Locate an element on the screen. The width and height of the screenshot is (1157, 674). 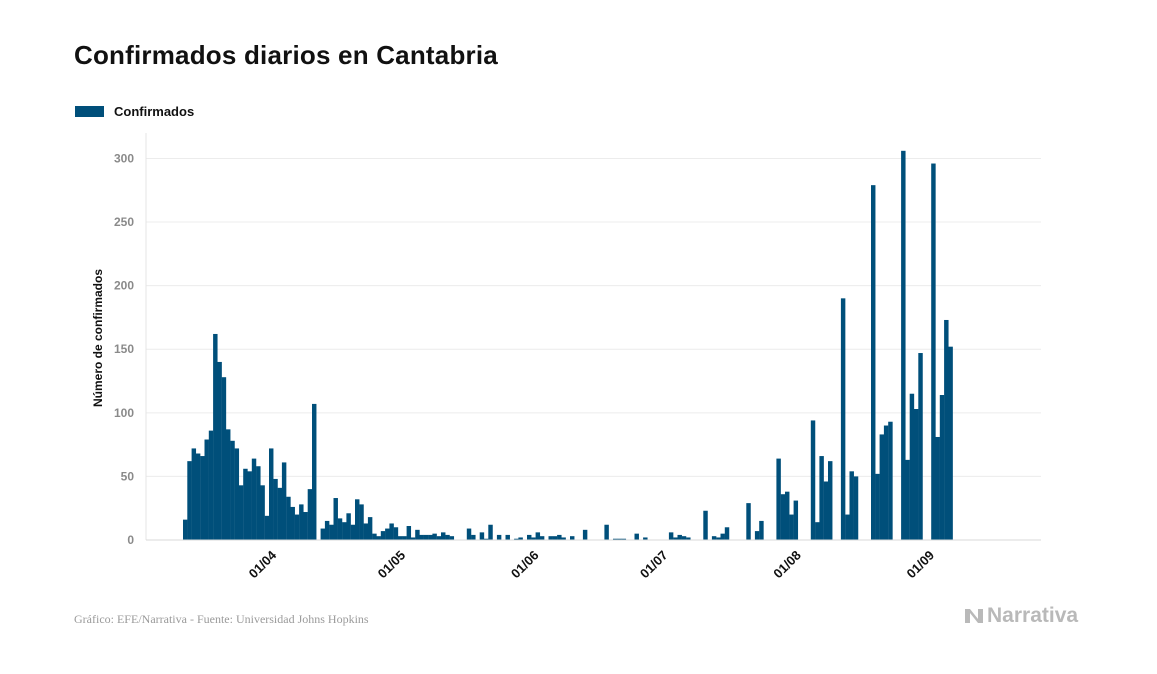
legend-swatch is located at coordinates (89, 111).